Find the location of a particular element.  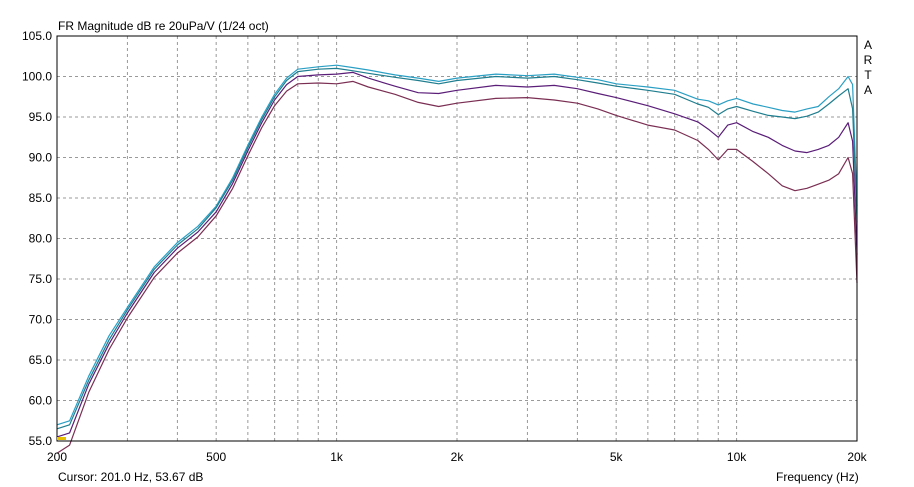

arta-logo: A R T A is located at coordinates (868, 68).